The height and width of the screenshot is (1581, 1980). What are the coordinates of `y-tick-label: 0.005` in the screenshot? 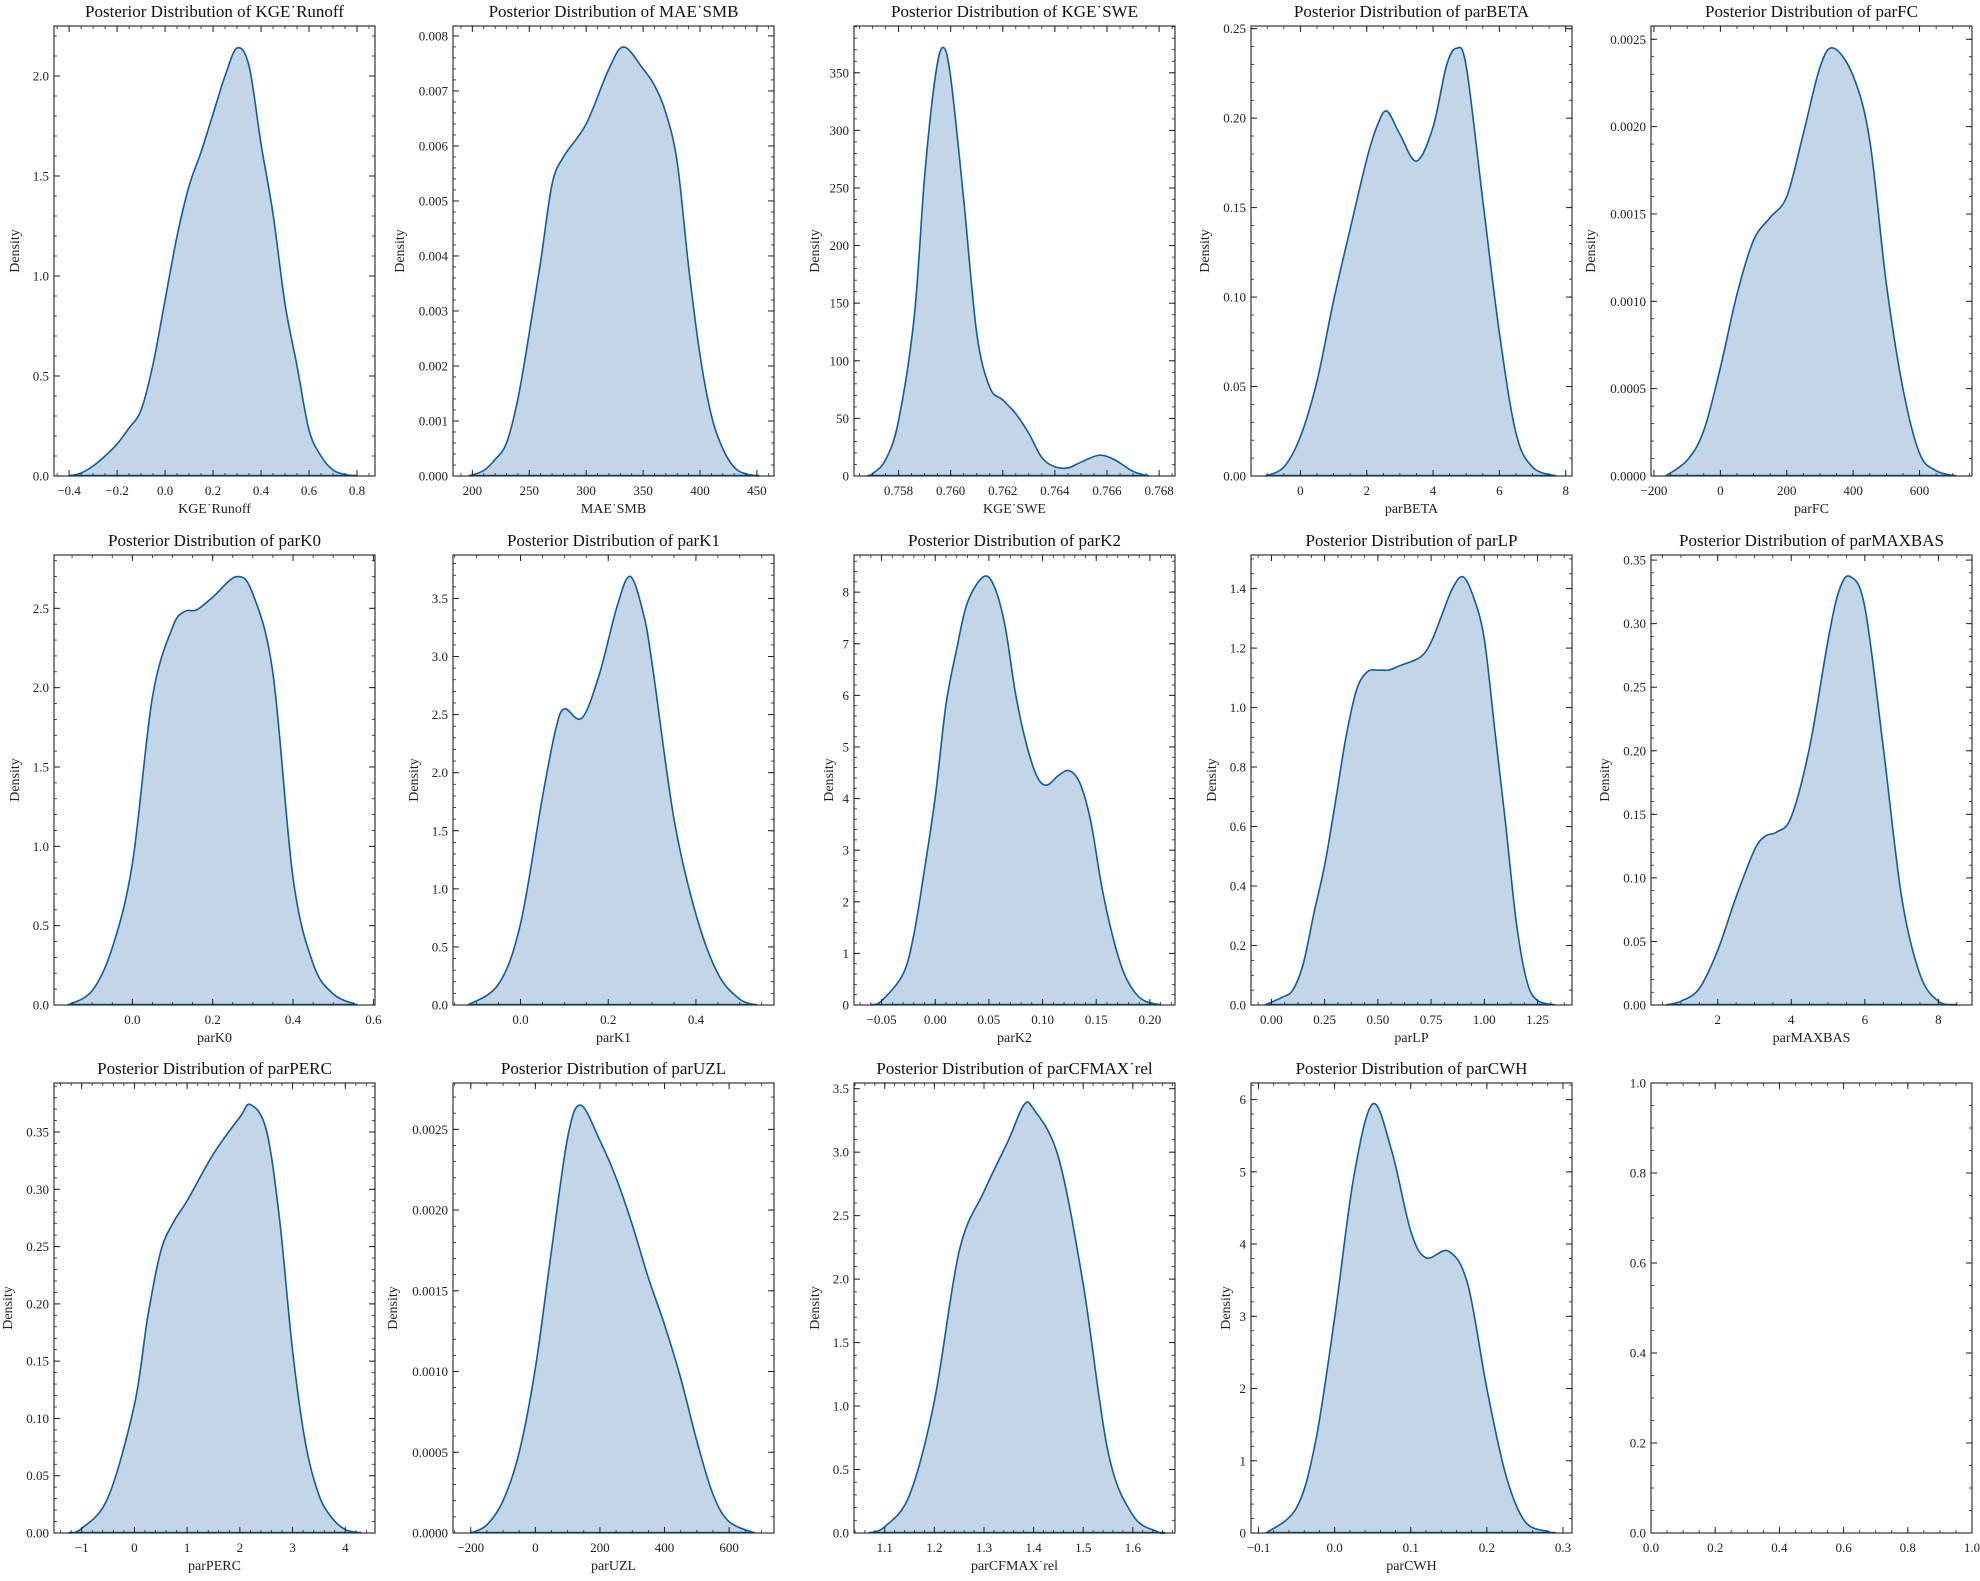 It's located at (433, 200).